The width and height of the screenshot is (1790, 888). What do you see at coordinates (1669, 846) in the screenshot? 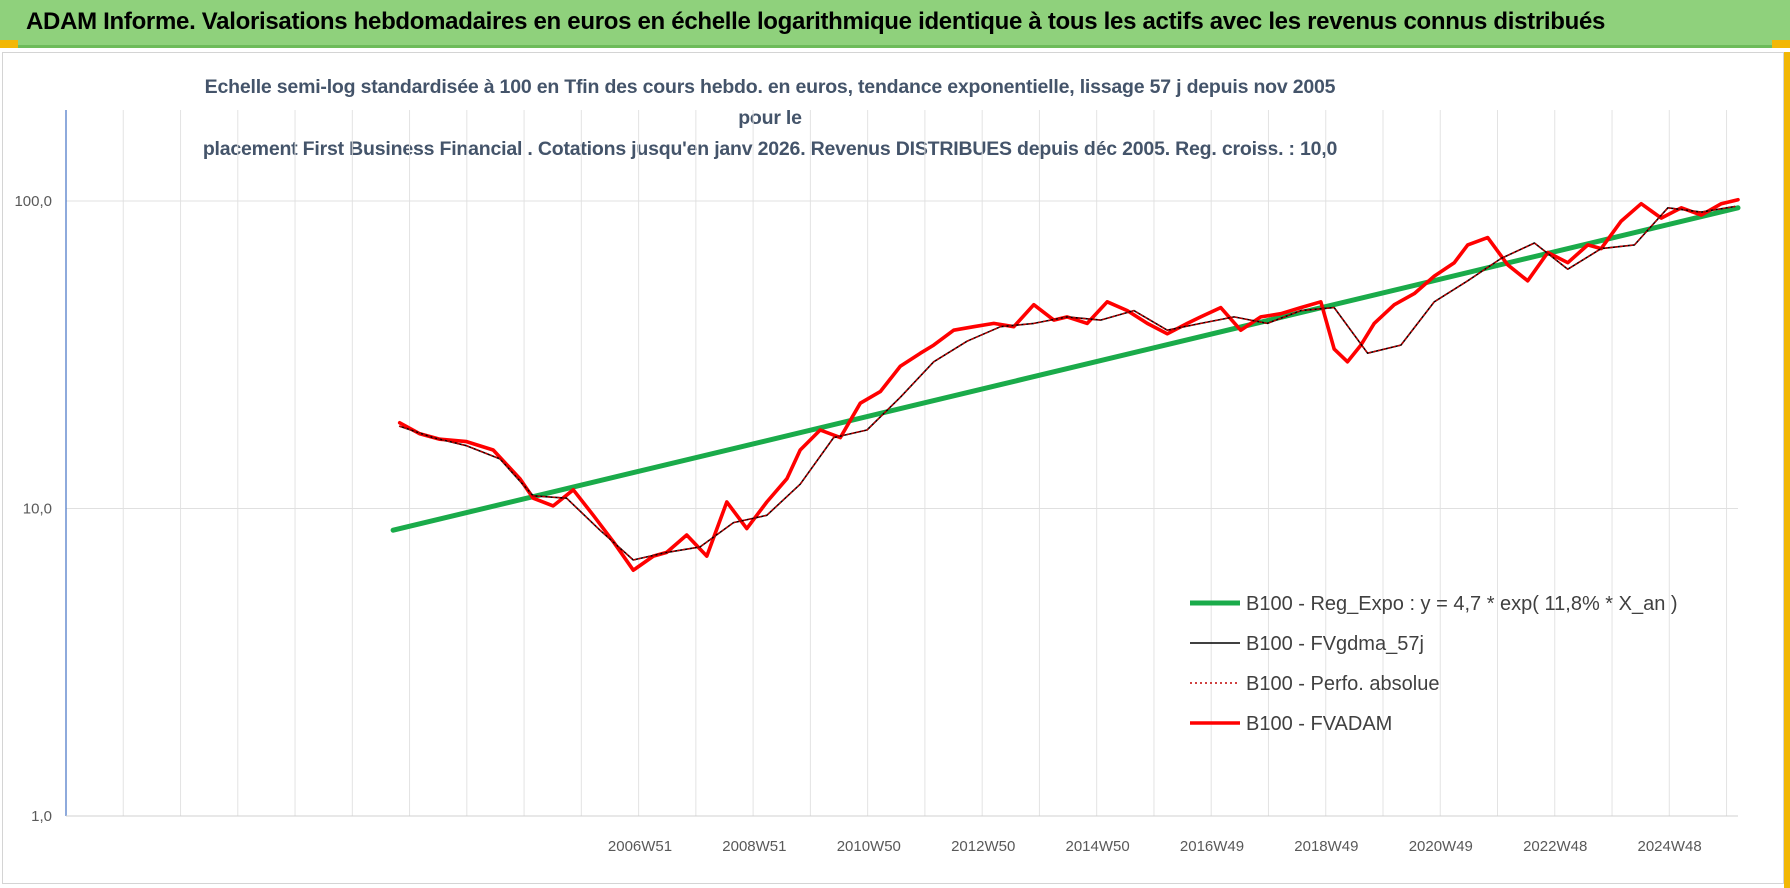
I see `x-tick-label: 2024W48` at bounding box center [1669, 846].